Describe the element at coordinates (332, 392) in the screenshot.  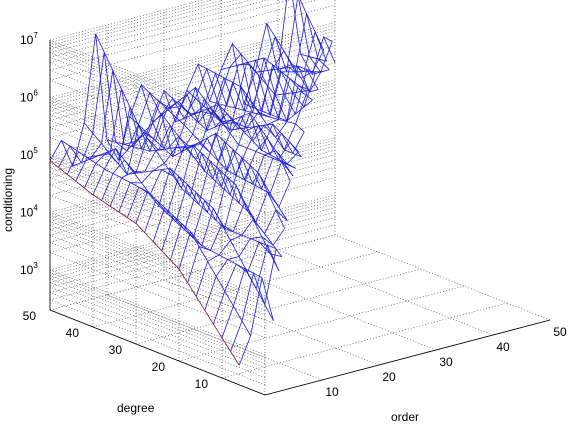
I see `x-tick-label: 10` at that location.